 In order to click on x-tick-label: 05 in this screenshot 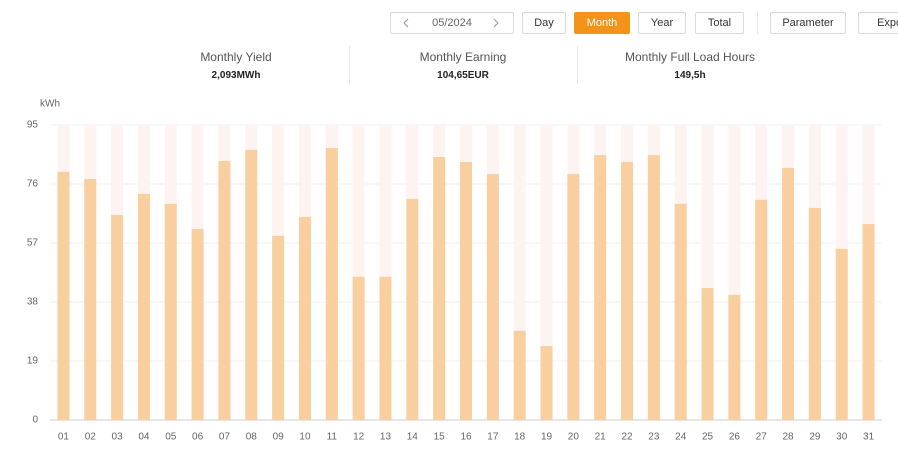, I will do `click(171, 437)`.